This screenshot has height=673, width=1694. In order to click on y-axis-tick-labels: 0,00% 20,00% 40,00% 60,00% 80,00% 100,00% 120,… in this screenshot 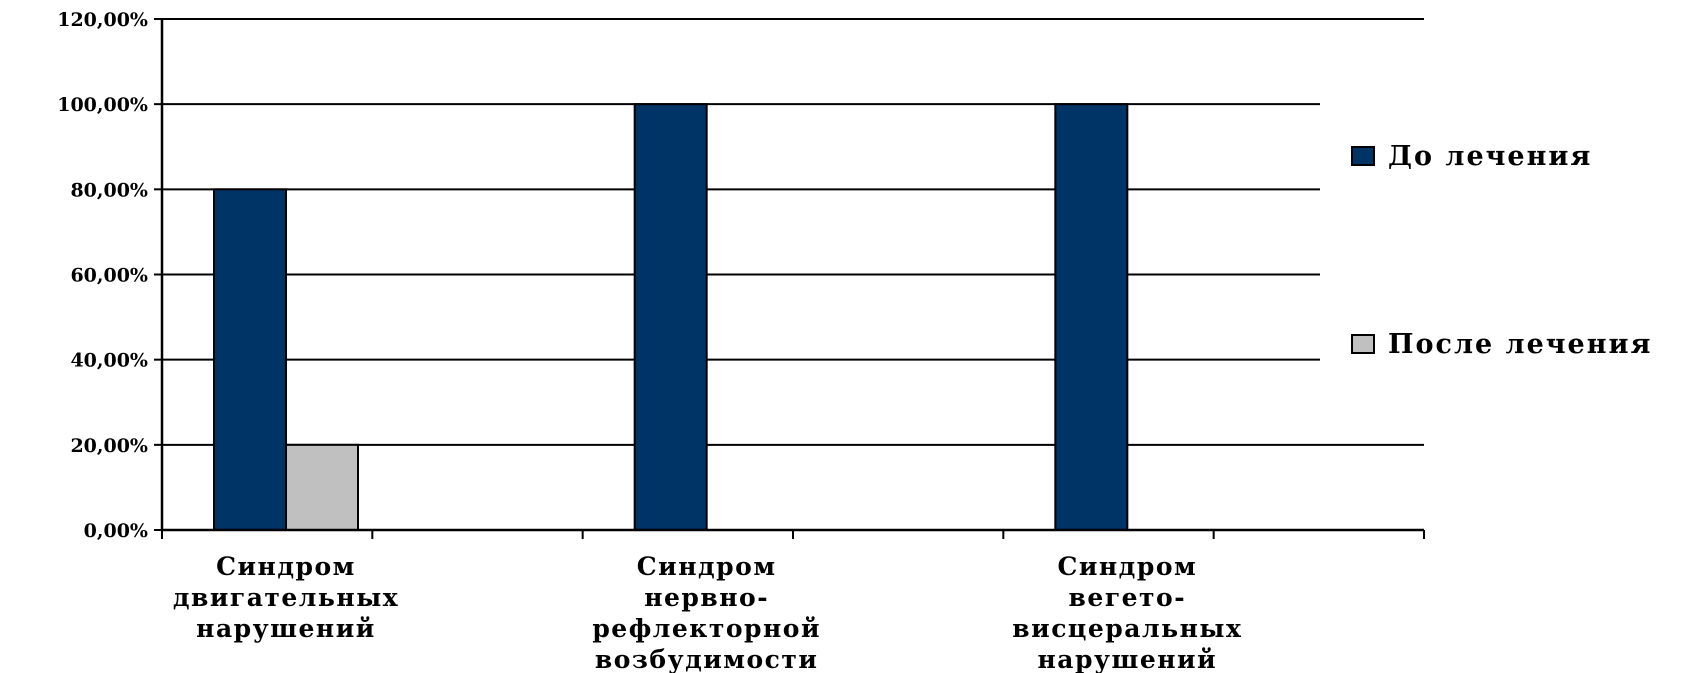, I will do `click(102, 275)`.